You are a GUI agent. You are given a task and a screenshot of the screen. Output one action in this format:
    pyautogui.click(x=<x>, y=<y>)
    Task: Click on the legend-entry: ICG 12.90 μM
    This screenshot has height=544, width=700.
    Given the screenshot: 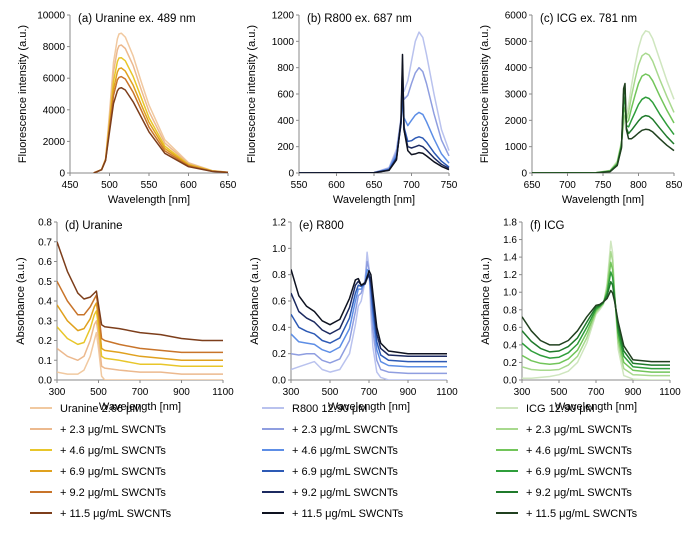 What is the action you would take?
    pyautogui.click(x=560, y=409)
    